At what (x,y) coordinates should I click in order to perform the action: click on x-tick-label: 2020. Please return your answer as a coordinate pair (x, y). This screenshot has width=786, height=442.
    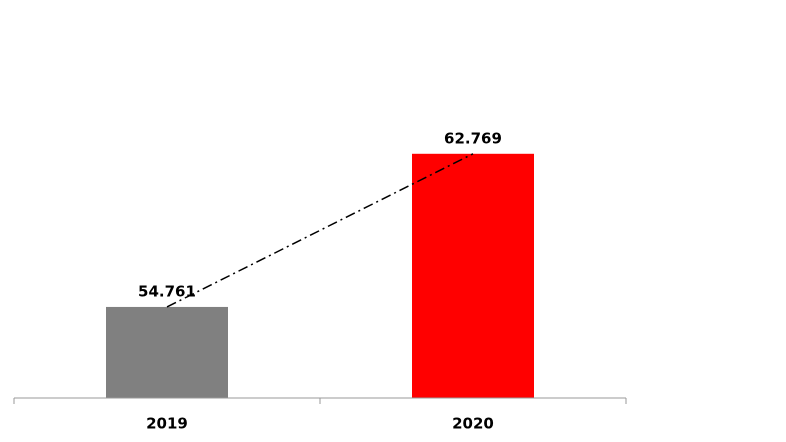
    Looking at the image, I should click on (473, 424).